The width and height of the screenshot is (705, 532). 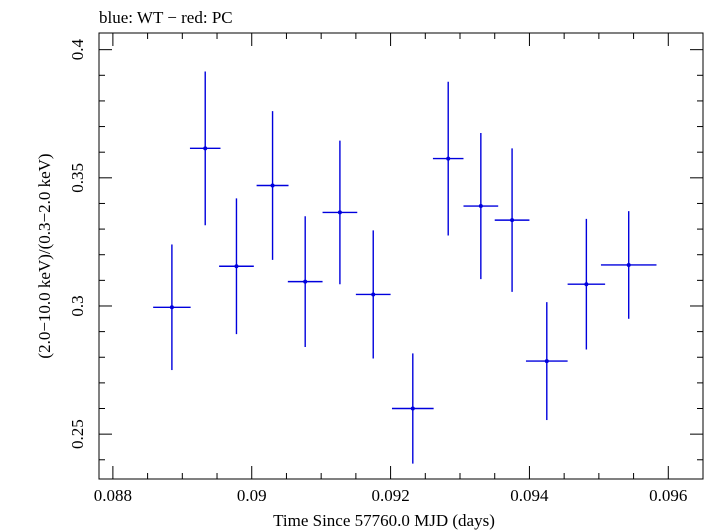 What do you see at coordinates (668, 495) in the screenshot?
I see `x-tick-label: 0.096` at bounding box center [668, 495].